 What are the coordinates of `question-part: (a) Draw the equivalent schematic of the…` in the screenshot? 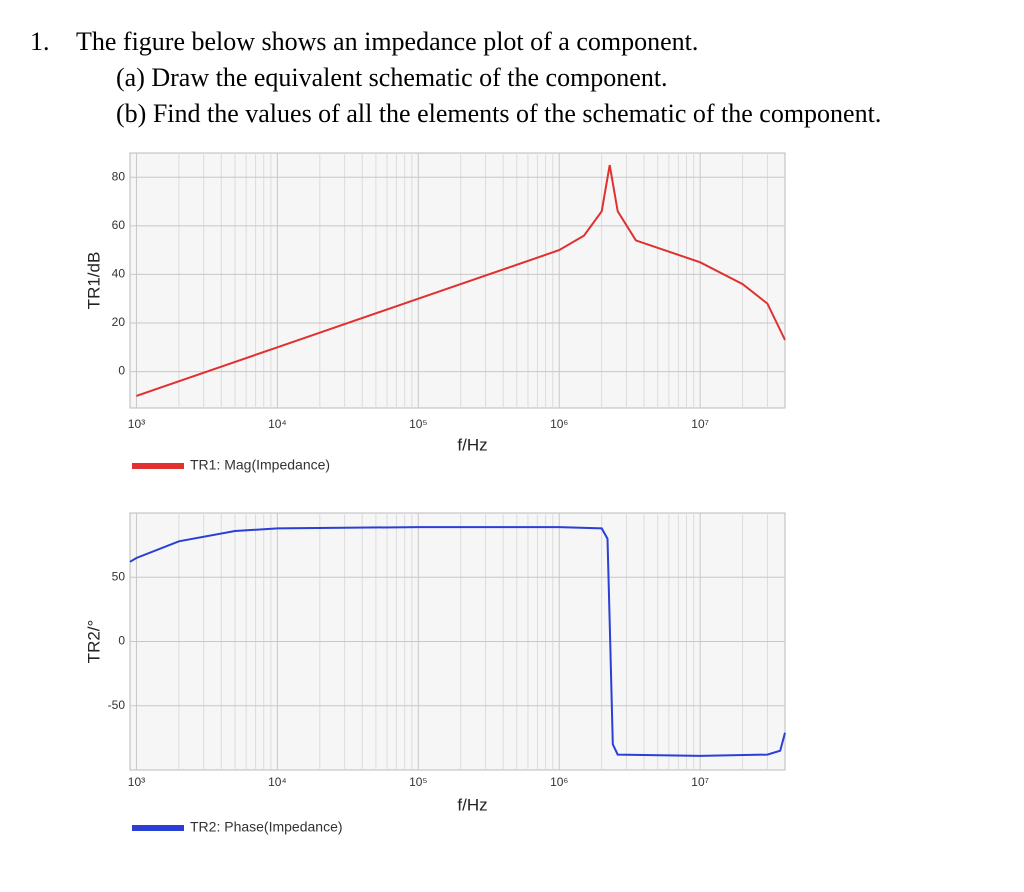 It's located at (392, 77).